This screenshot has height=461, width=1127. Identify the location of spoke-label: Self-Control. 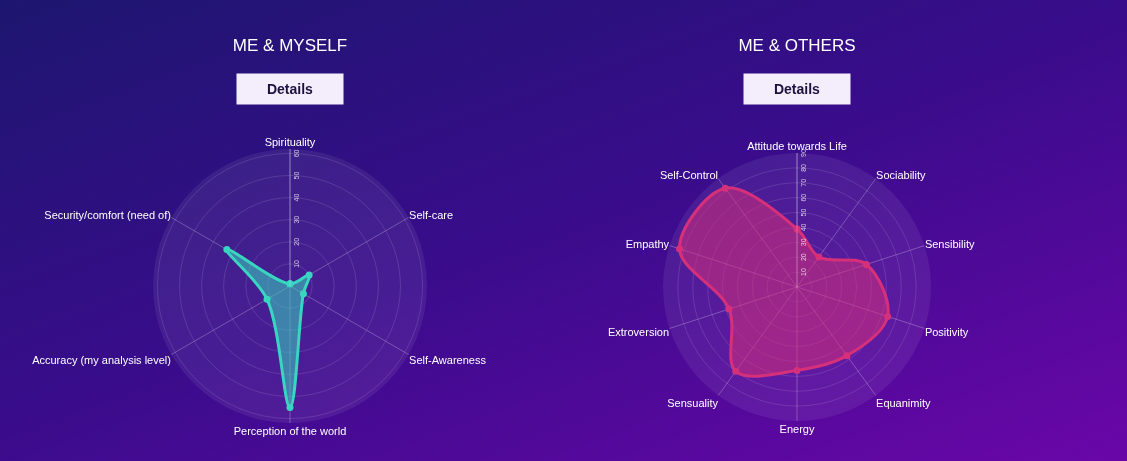
(688, 174).